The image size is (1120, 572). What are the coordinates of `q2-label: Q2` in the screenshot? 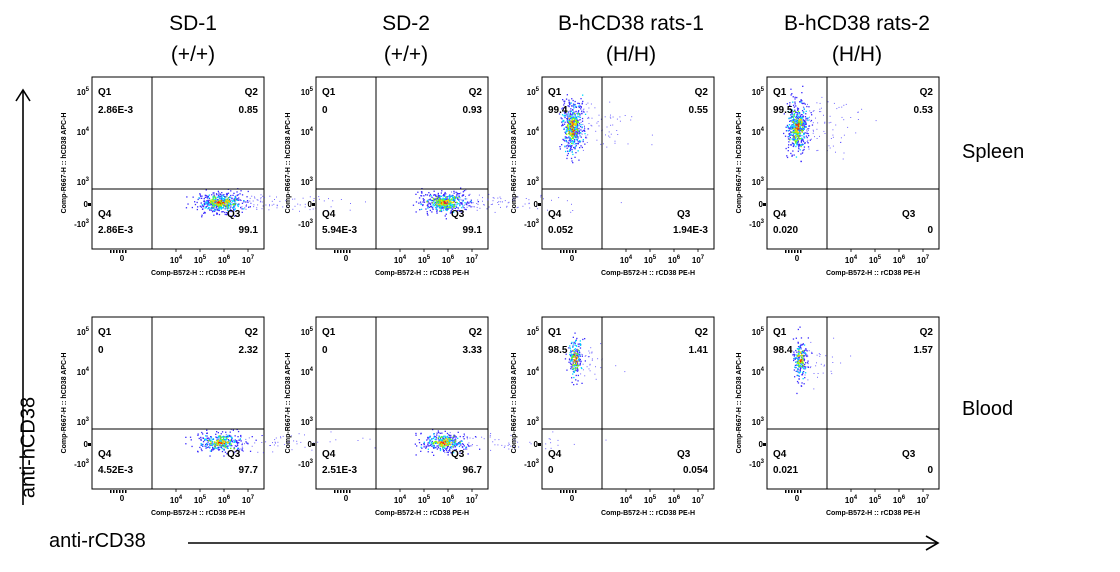 It's located at (927, 332).